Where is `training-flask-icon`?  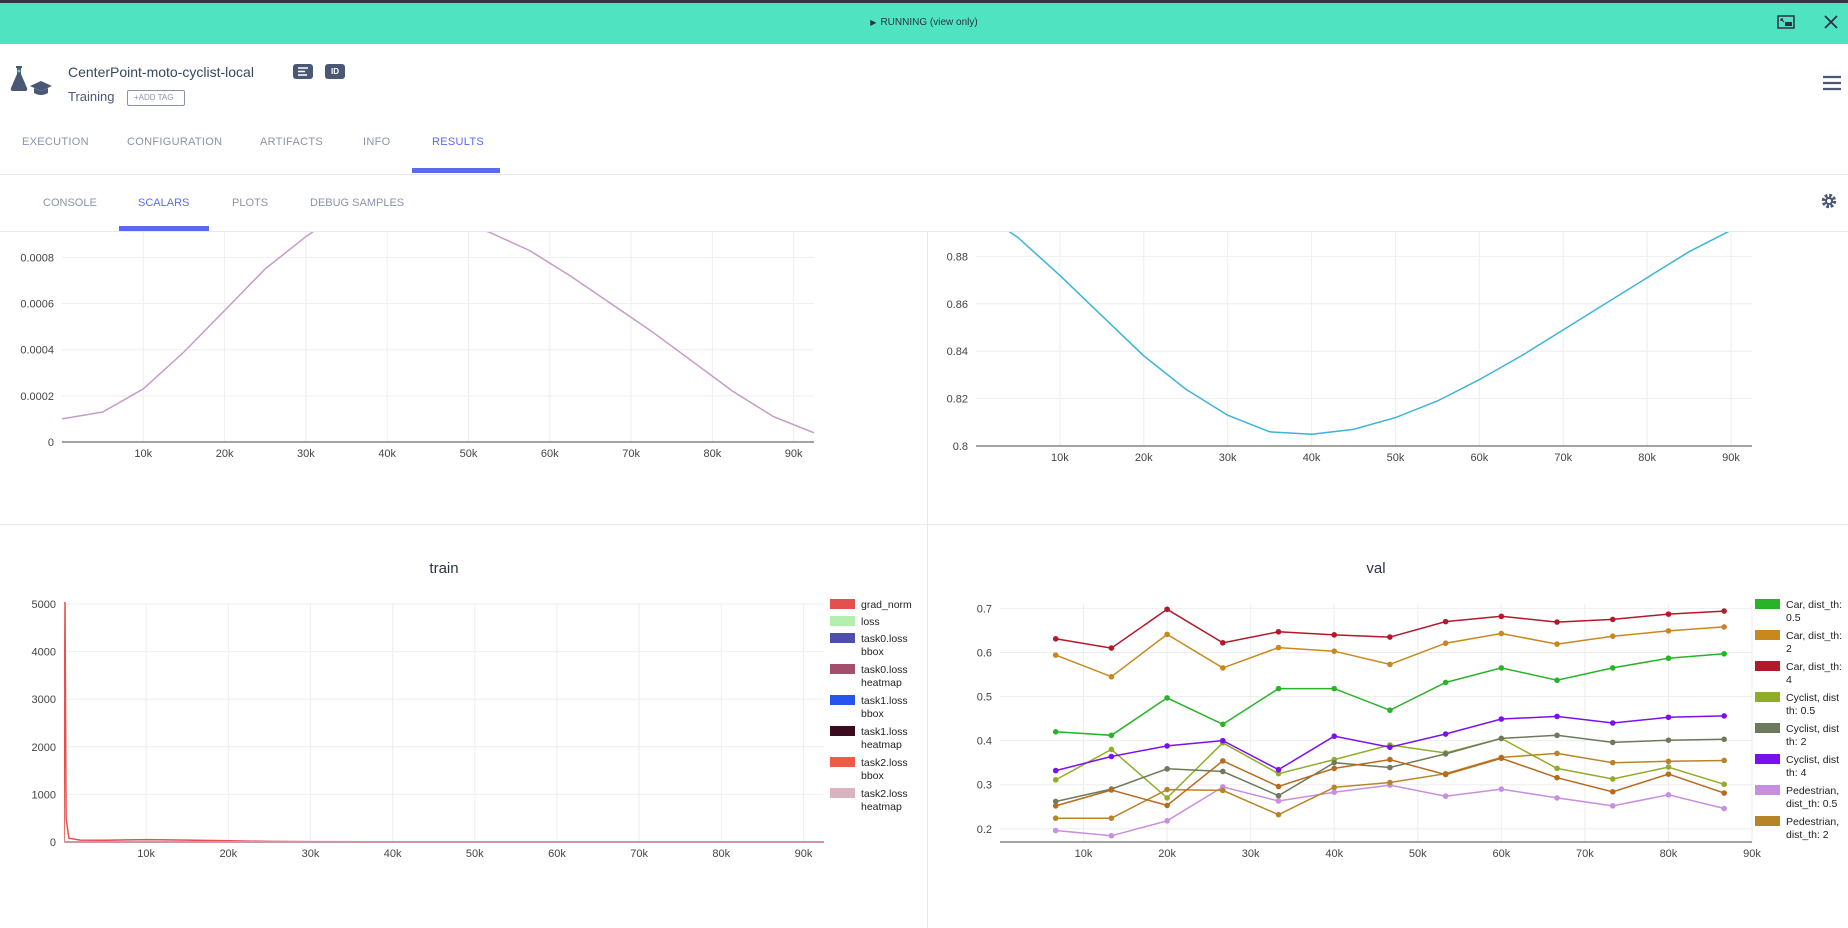
training-flask-icon is located at coordinates (30, 83).